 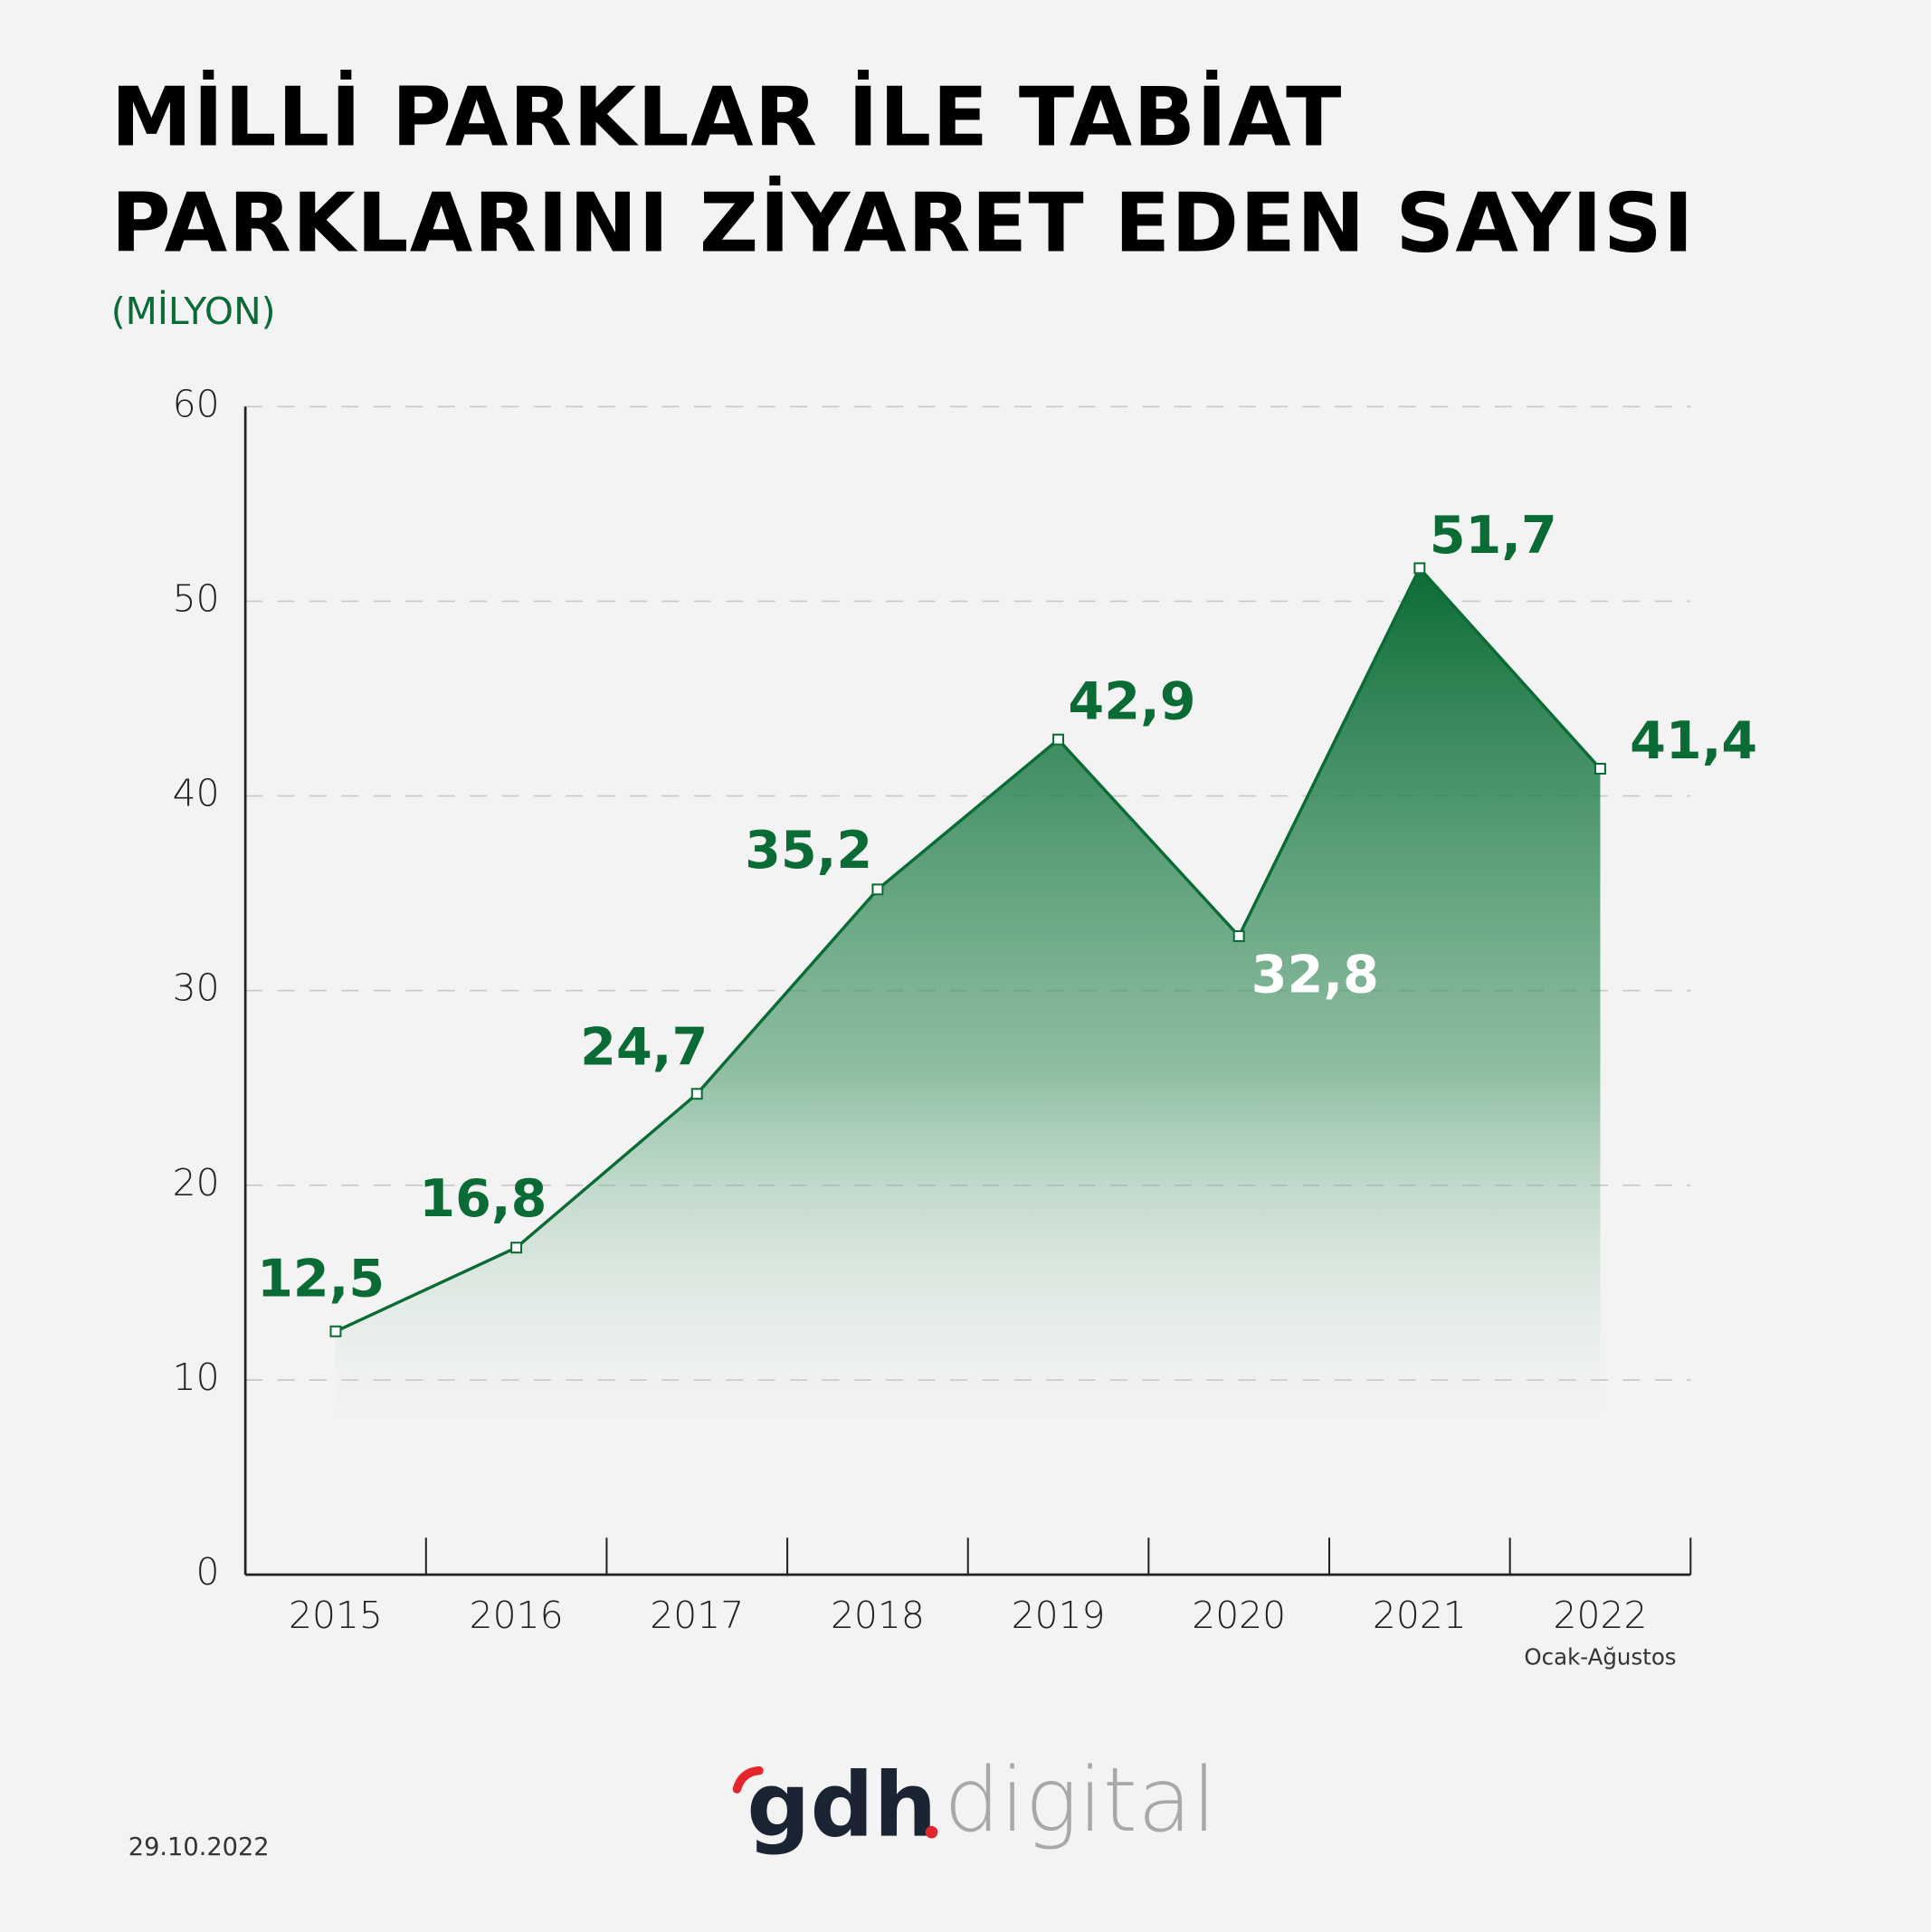 I want to click on y-tick-label: 50, so click(x=196, y=598).